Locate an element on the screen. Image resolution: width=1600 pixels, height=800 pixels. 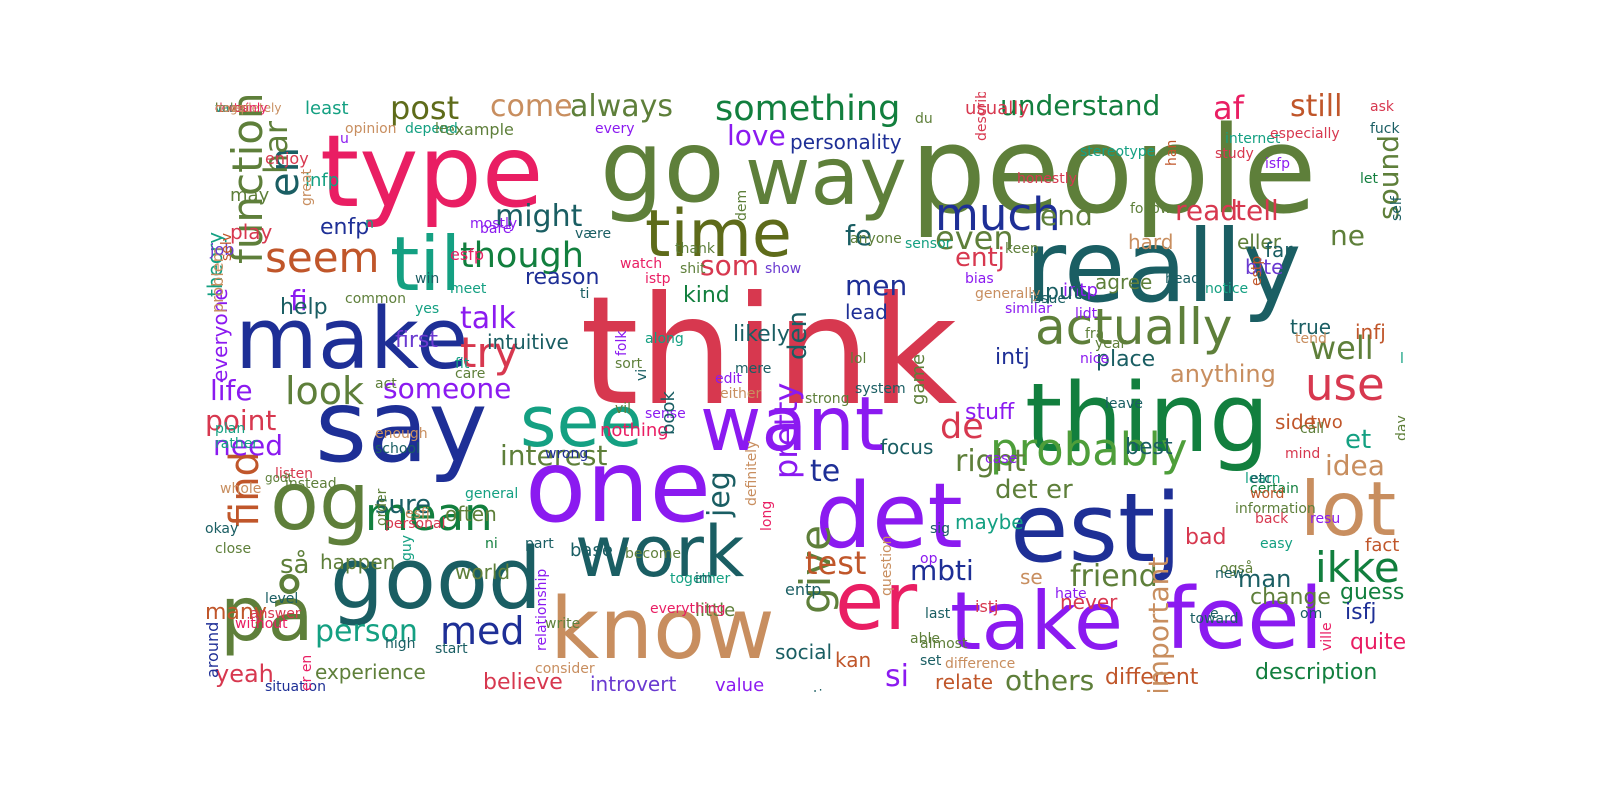
word-lol: lol is located at coordinates (858, 359).